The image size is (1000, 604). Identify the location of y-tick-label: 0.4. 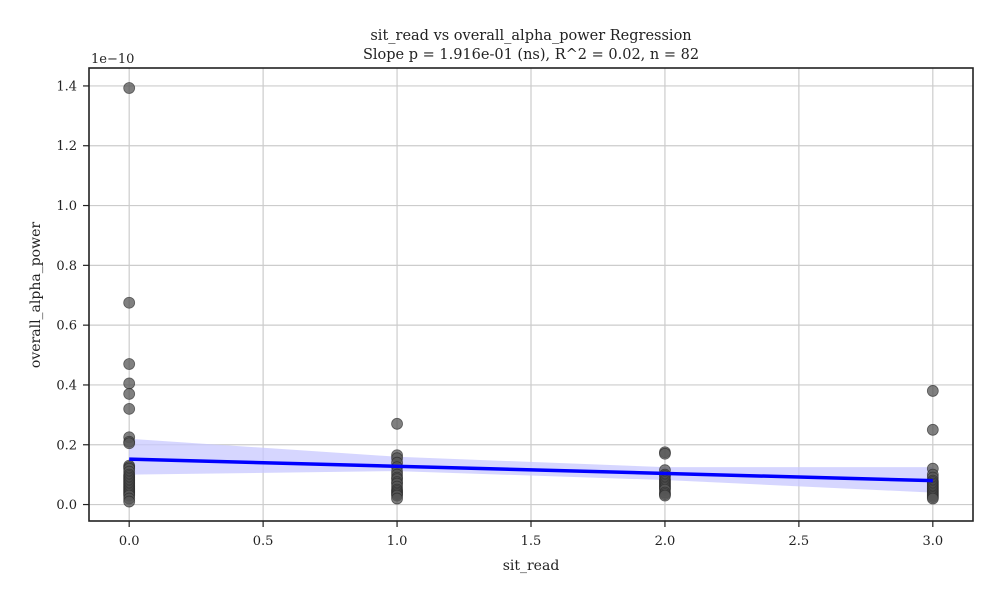
(66, 385).